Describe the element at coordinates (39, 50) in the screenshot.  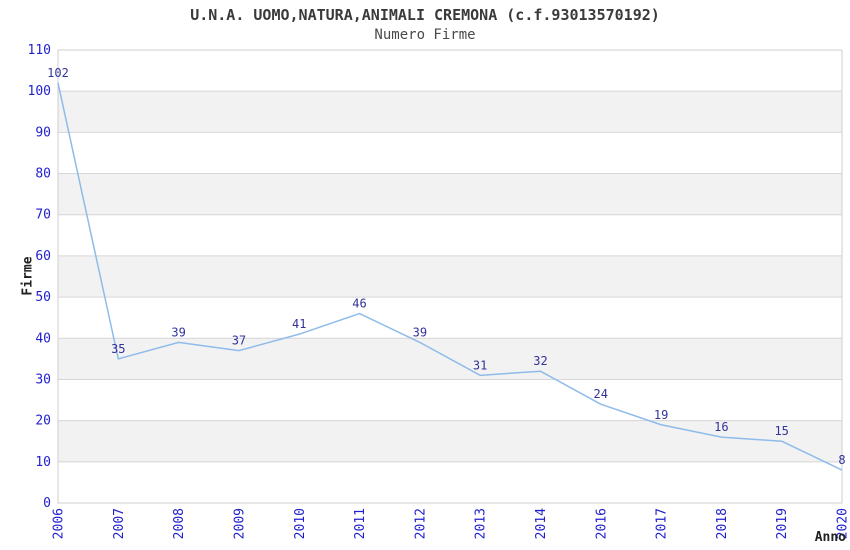
I see `y-tick-label: 110` at that location.